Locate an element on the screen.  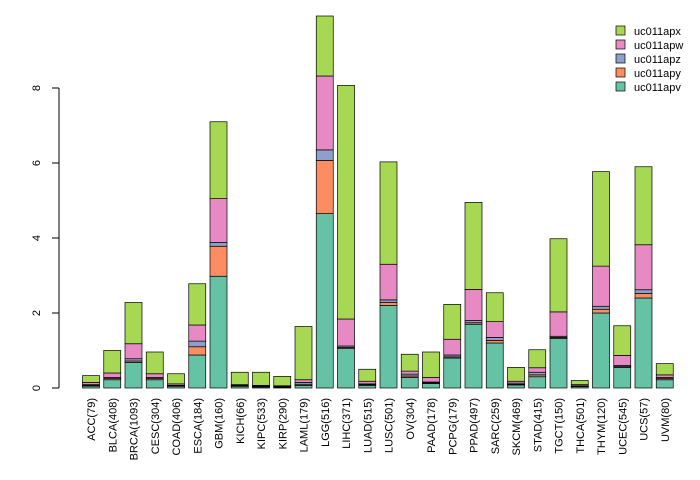
legend-label-uc011apv: uc011apv is located at coordinates (657, 88).